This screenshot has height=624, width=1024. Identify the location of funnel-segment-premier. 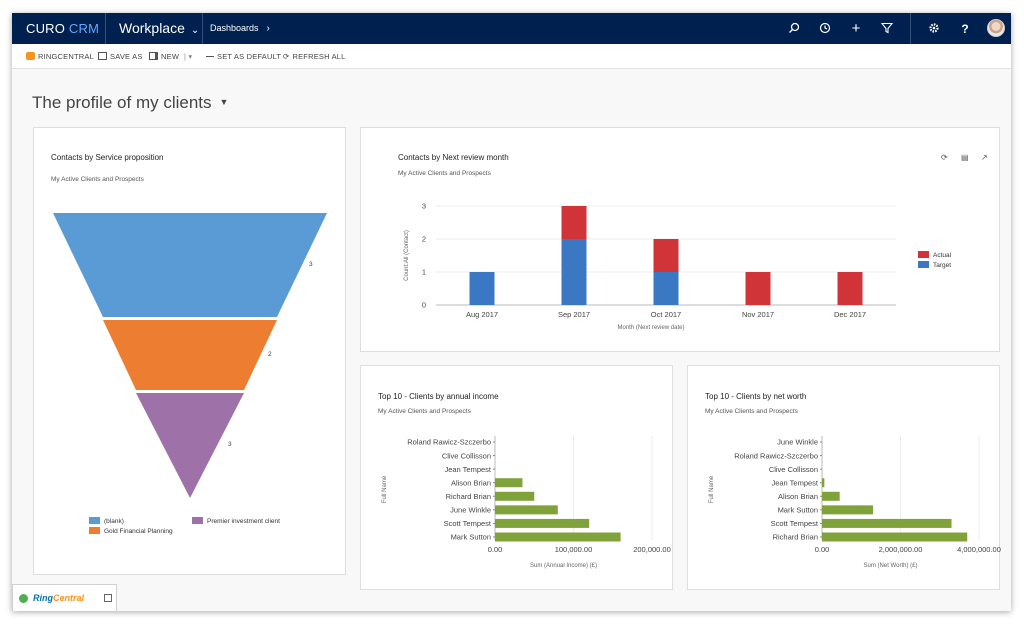
(190, 445).